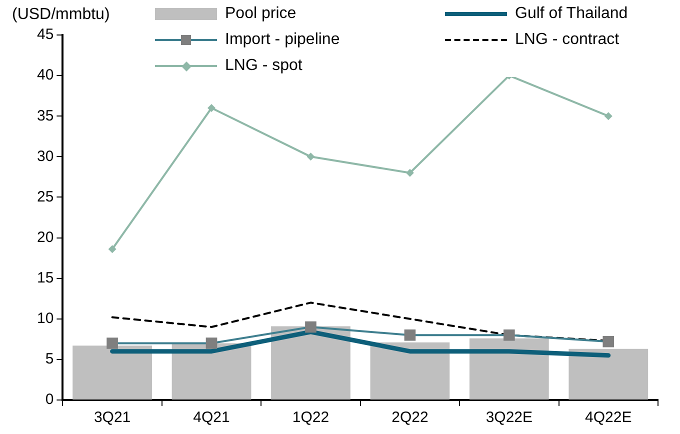 The height and width of the screenshot is (434, 680). Describe the element at coordinates (45, 35) in the screenshot. I see `y-tick-label: 45` at that location.